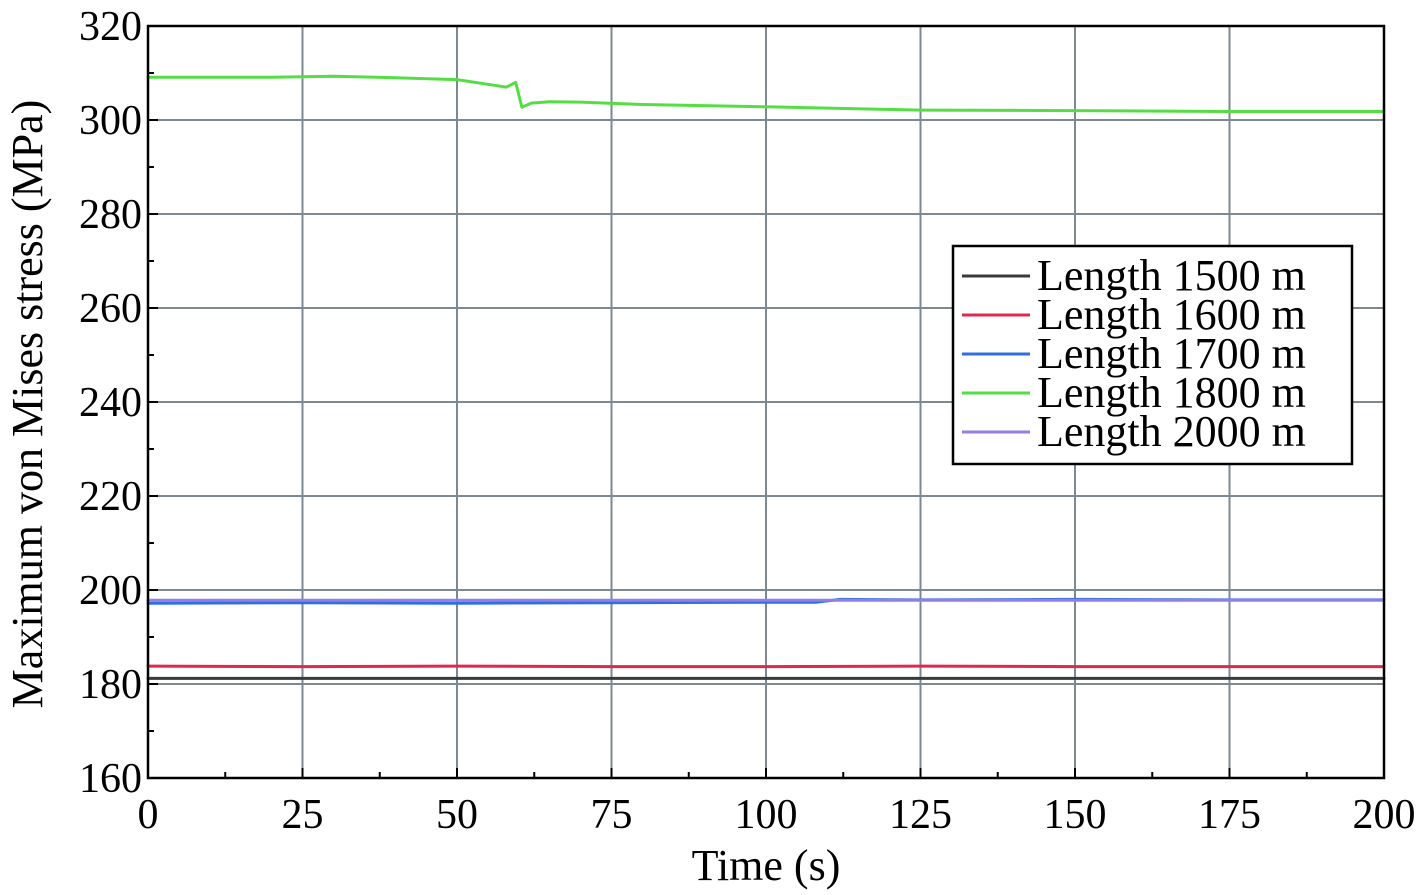 The height and width of the screenshot is (895, 1418). What do you see at coordinates (110, 309) in the screenshot?
I see `y-tick-label: 260` at bounding box center [110, 309].